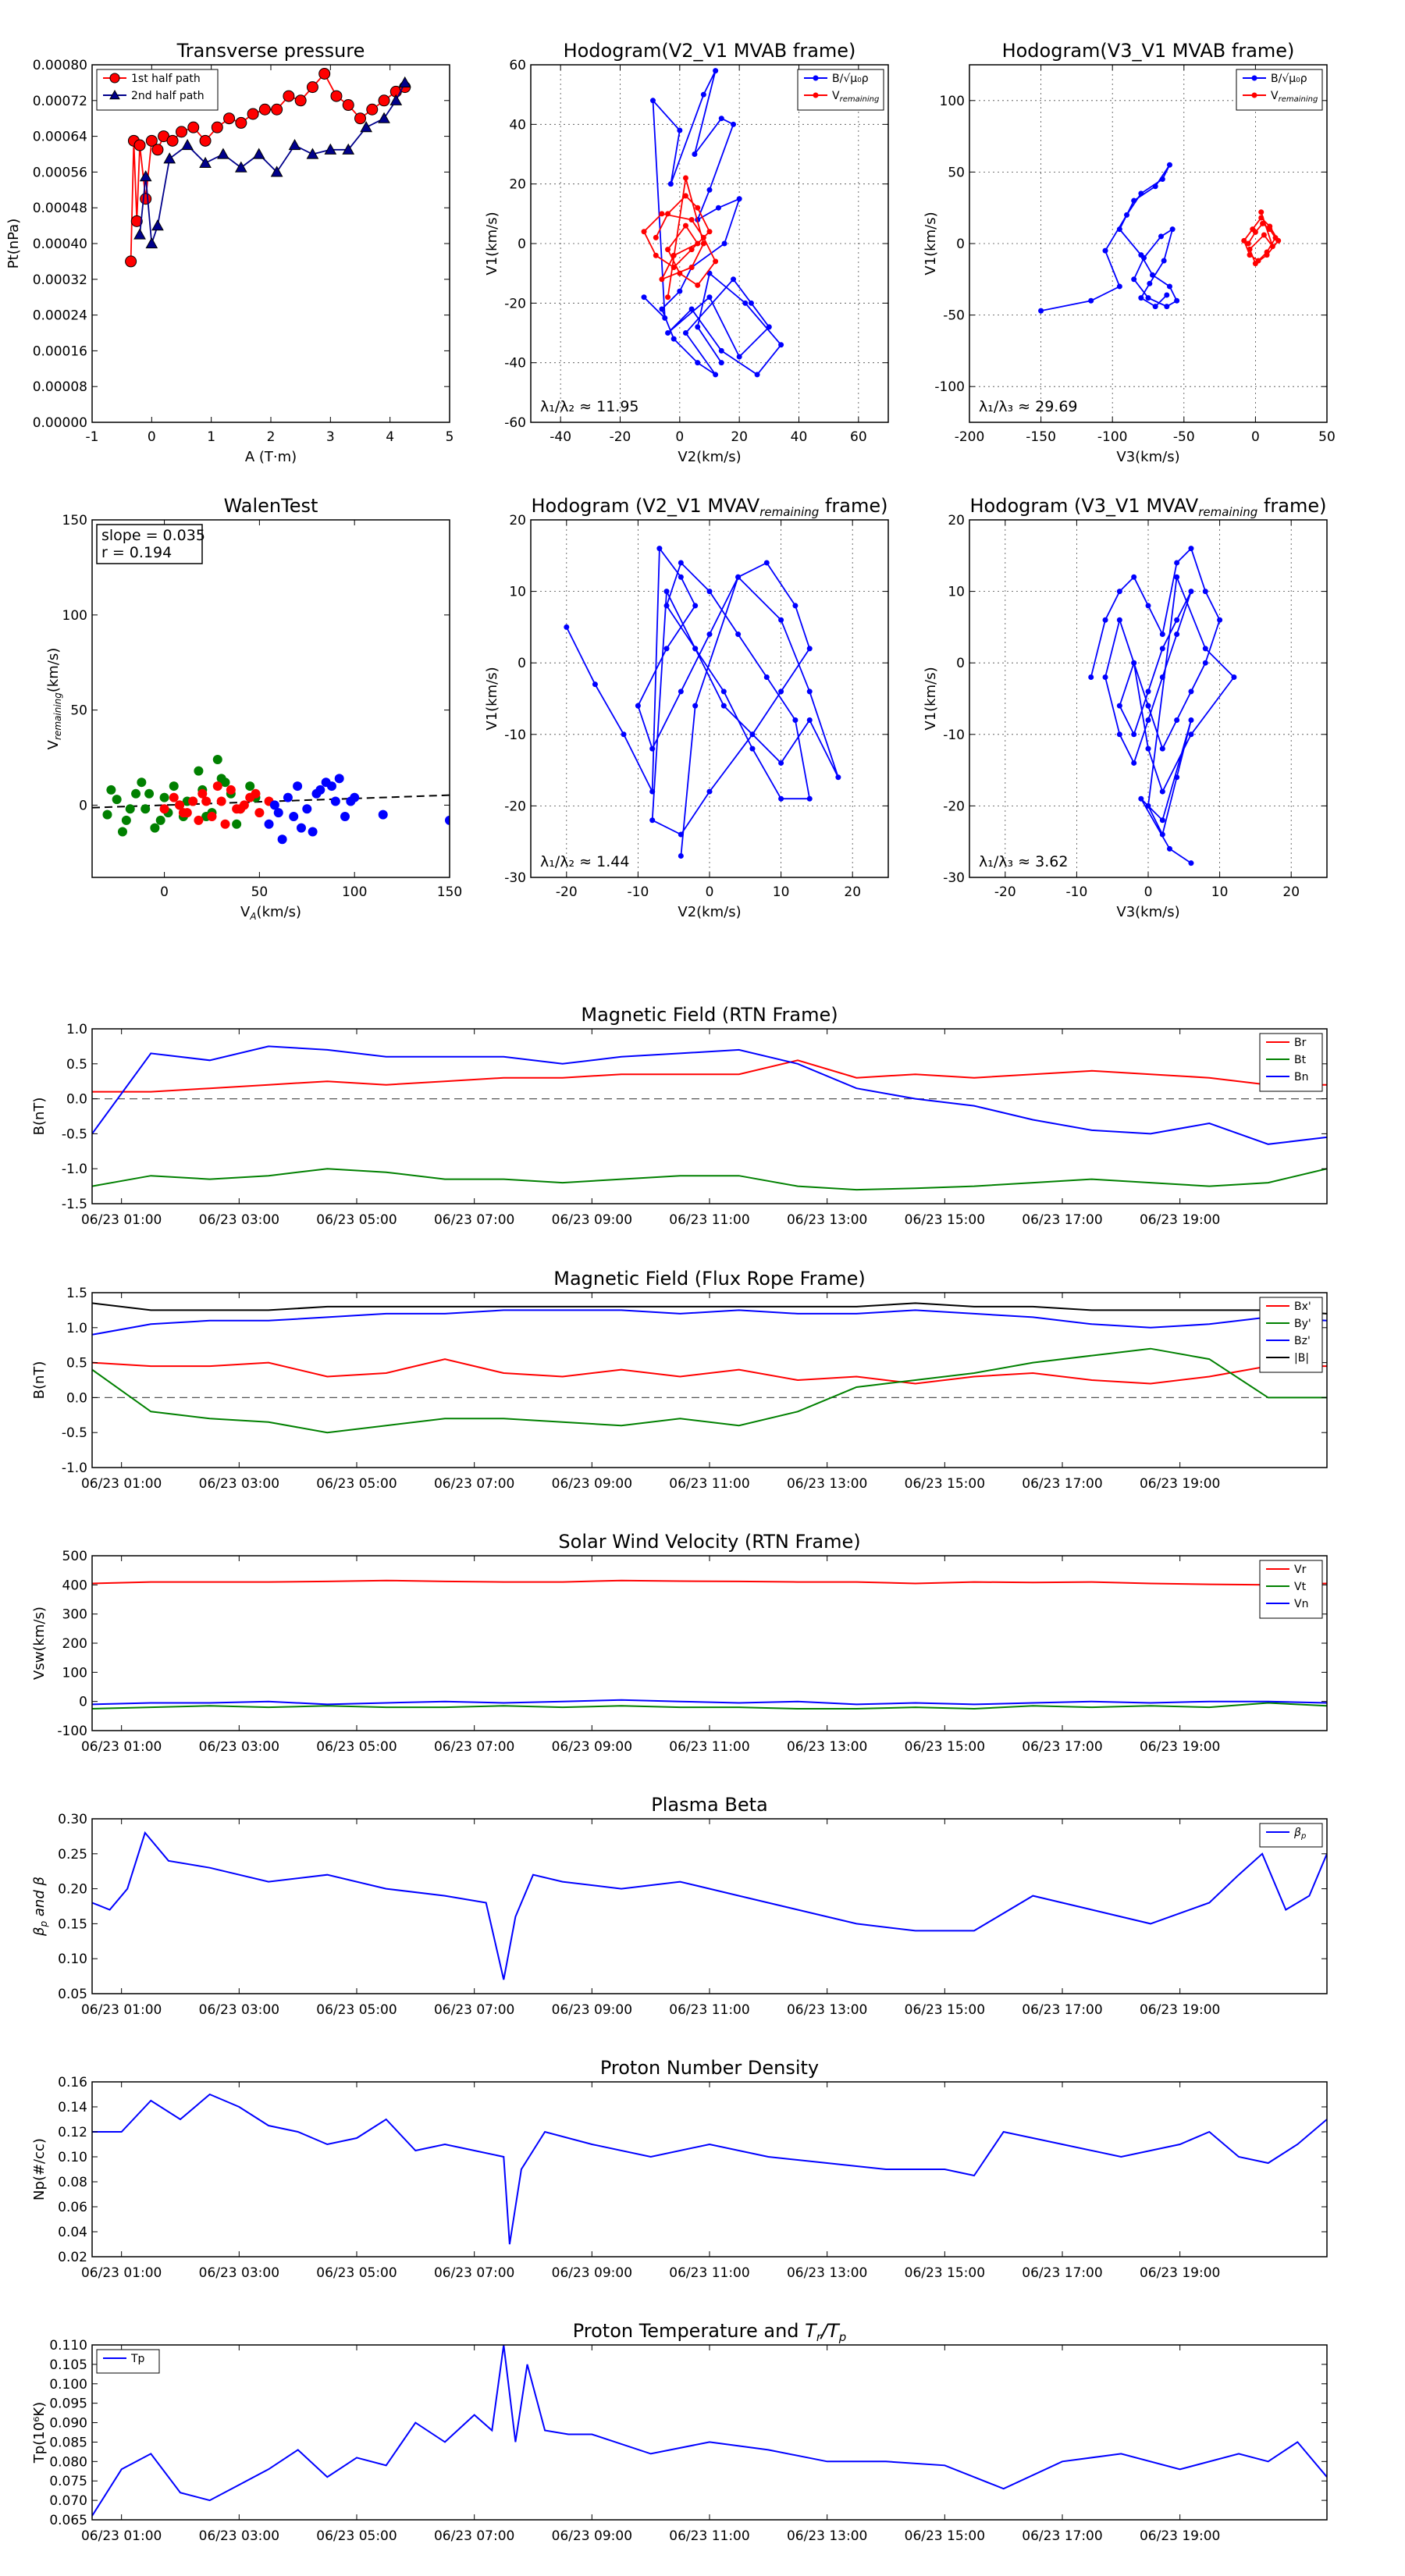 The width and height of the screenshot is (1405, 2576). I want to click on x-tick-label: 06/23 13:00, so click(827, 1220).